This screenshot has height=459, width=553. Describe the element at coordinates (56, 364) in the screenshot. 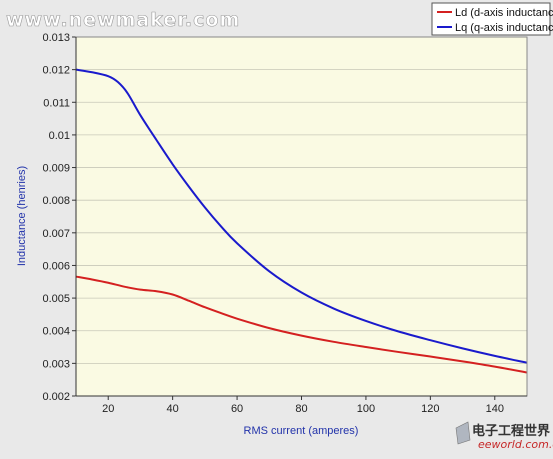

I see `y-tick-label: 0.003` at that location.